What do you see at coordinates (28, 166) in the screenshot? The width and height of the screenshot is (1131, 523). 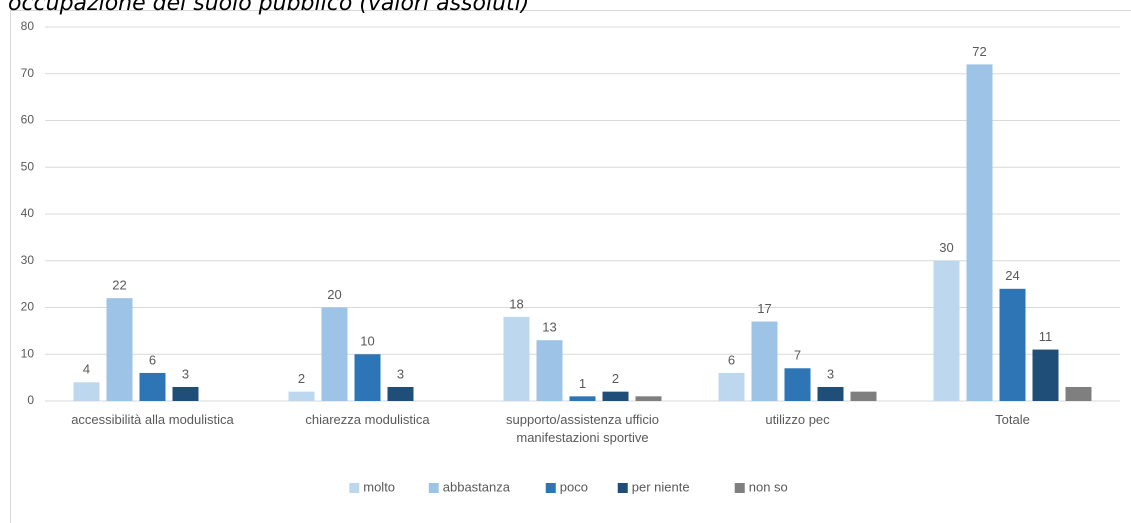 I see `y-tick-label: 50` at bounding box center [28, 166].